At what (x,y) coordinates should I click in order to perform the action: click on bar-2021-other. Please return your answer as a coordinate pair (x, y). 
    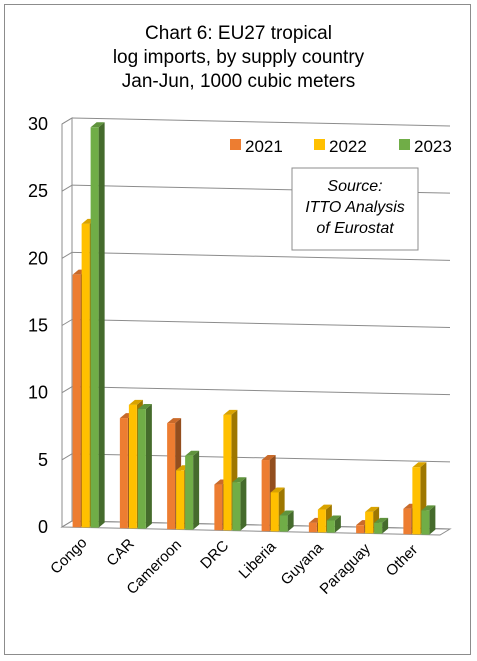
    Looking at the image, I should click on (407, 521).